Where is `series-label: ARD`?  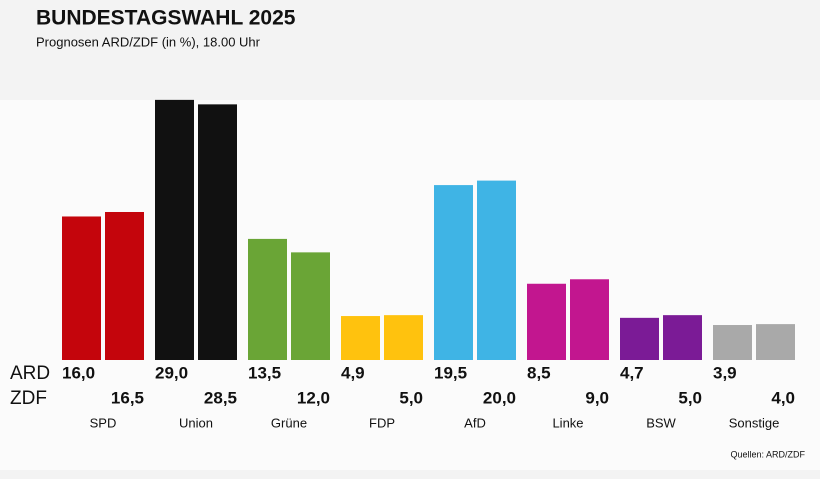 series-label: ARD is located at coordinates (30, 373).